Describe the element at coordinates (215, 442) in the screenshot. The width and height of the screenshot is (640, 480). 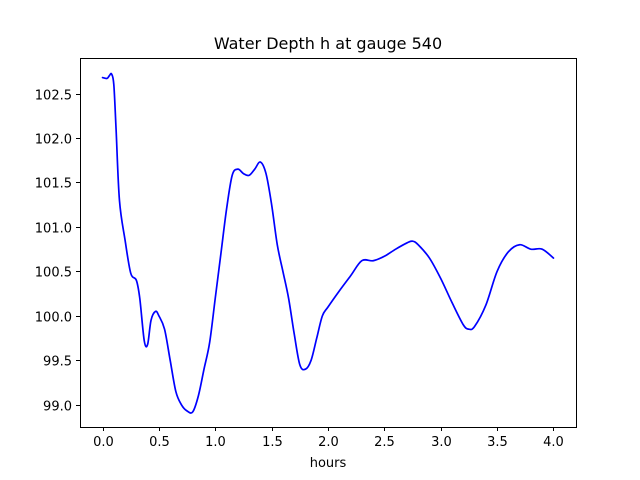
I see `x-tick-label: 1.0` at that location.